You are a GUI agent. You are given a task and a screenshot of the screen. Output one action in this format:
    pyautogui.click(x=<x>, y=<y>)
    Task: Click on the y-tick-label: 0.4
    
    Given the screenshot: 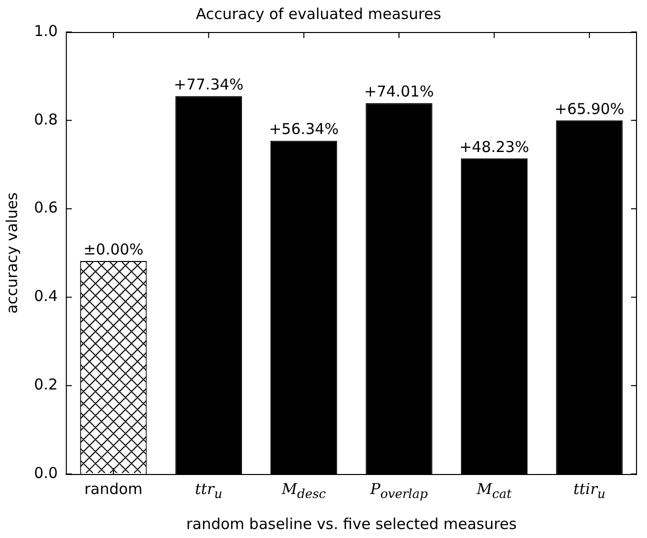 What is the action you would take?
    pyautogui.click(x=46, y=296)
    